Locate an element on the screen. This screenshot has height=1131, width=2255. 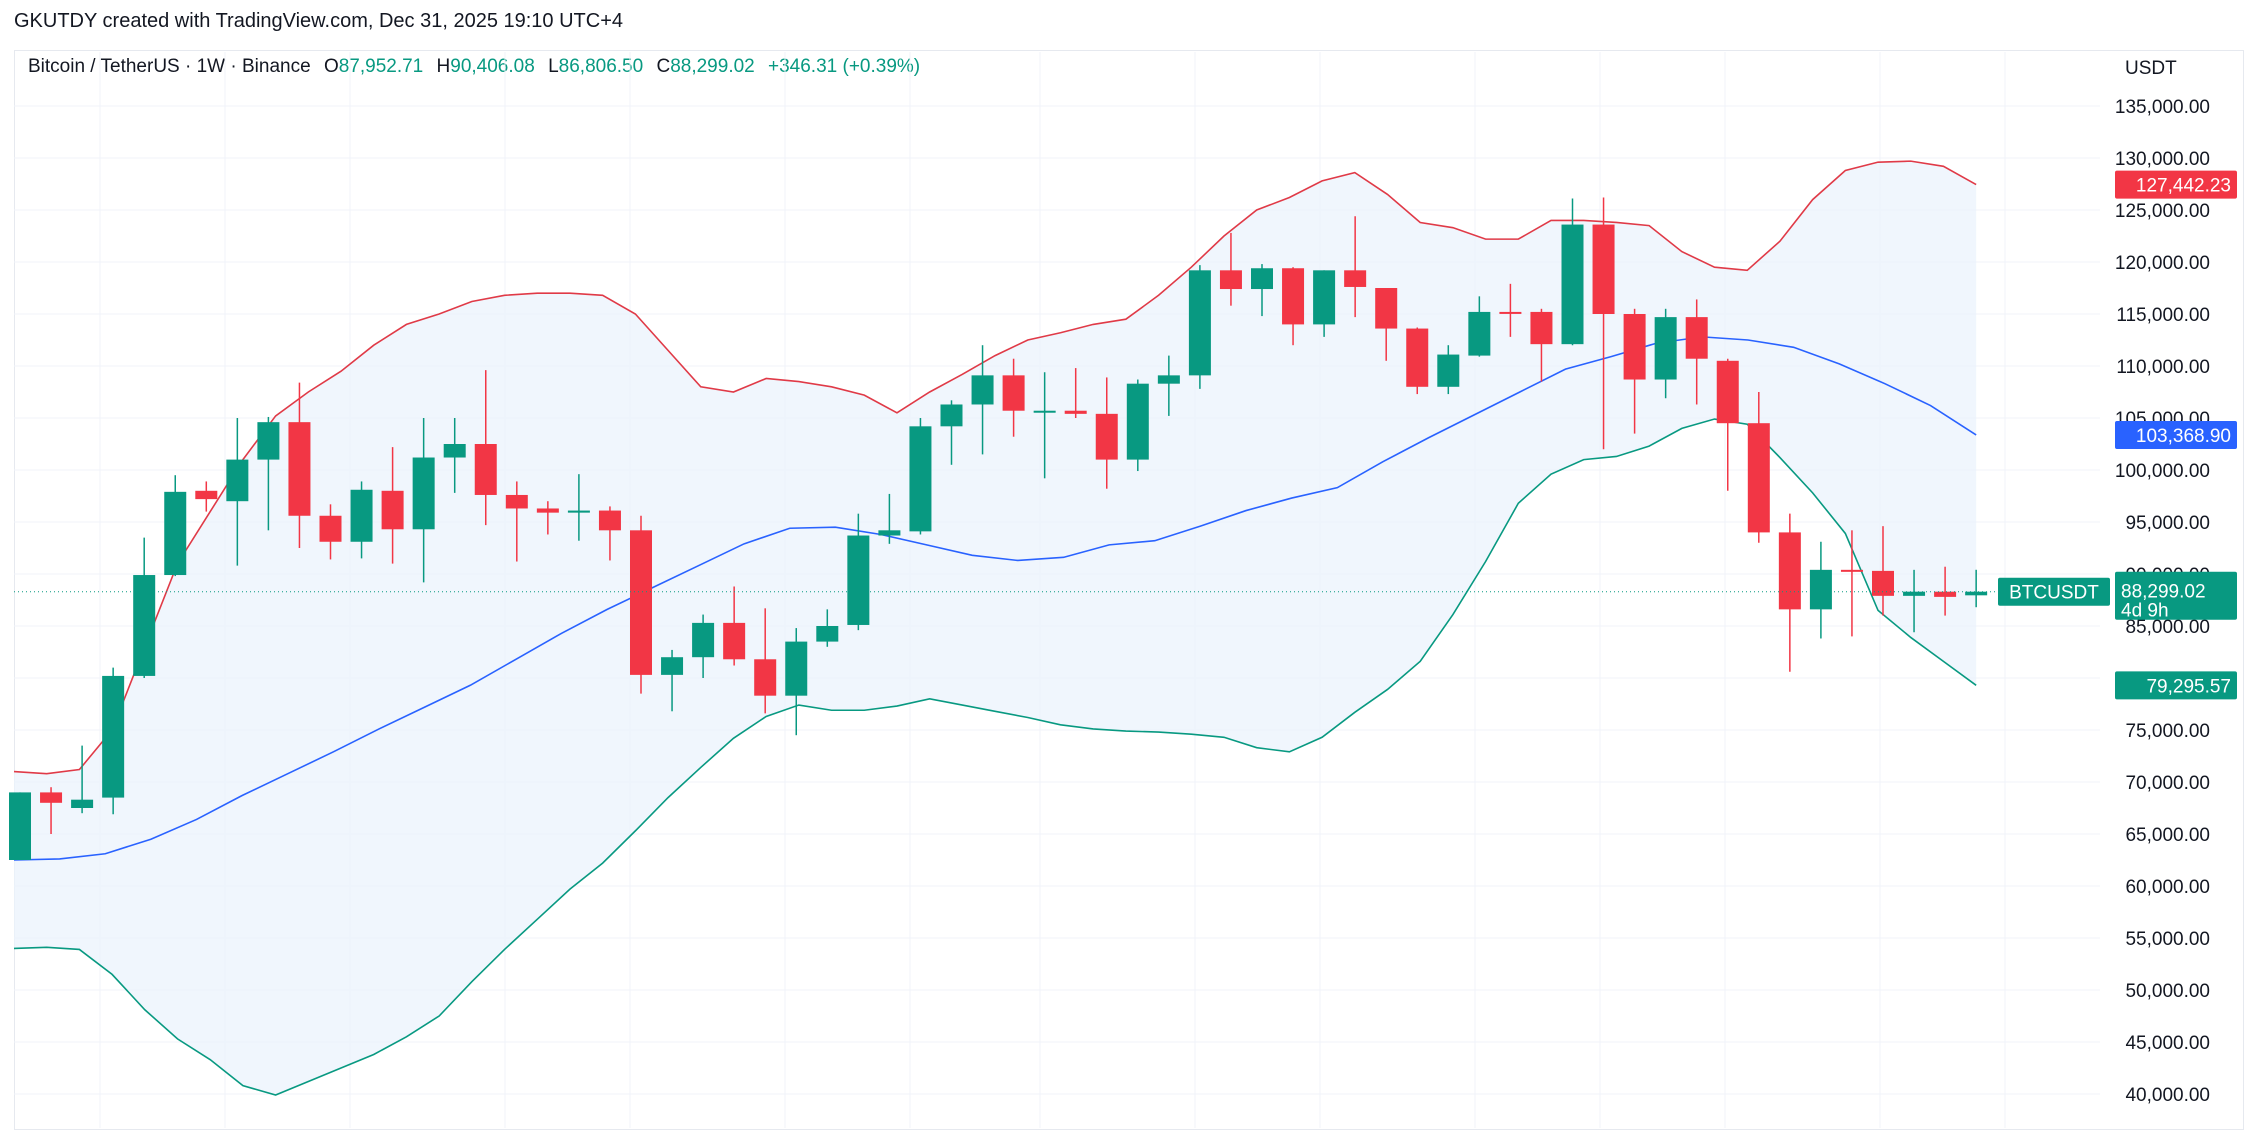
y-axis-tick: 85,000.00 is located at coordinates (2167, 627).